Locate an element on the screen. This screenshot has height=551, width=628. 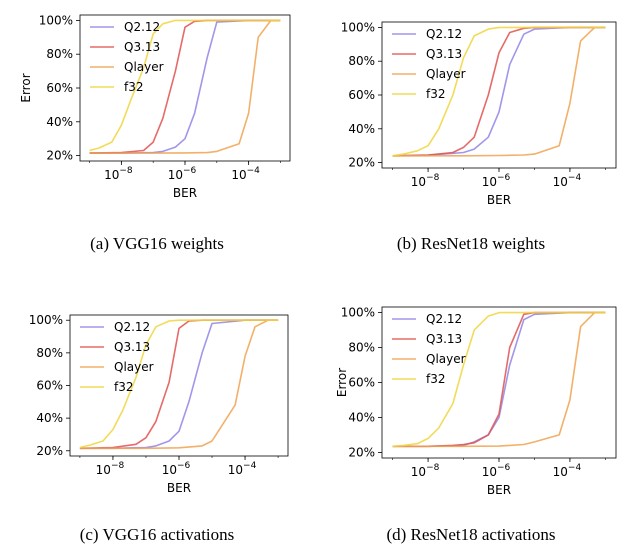
caption-resnet18-activations: (d) ResNet18 activations is located at coordinates (471, 534).